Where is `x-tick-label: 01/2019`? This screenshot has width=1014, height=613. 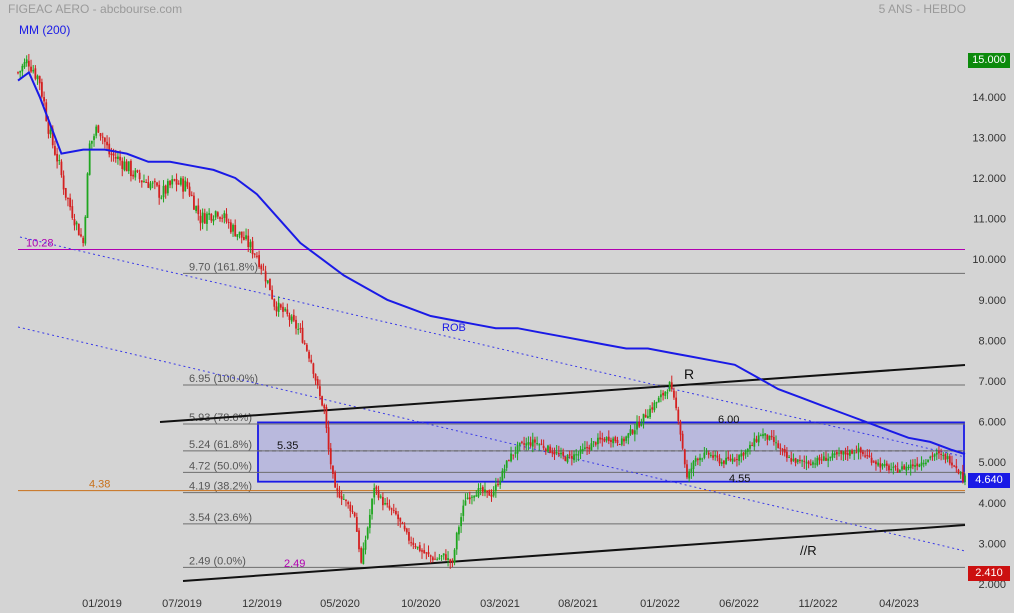
x-tick-label: 01/2019 is located at coordinates (102, 604).